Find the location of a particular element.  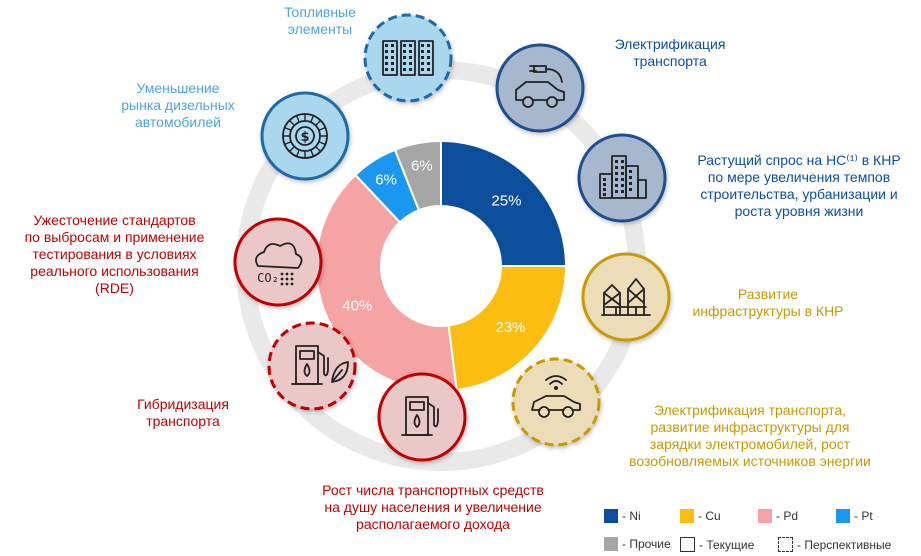

legend-swatch-pt is located at coordinates (843, 516).